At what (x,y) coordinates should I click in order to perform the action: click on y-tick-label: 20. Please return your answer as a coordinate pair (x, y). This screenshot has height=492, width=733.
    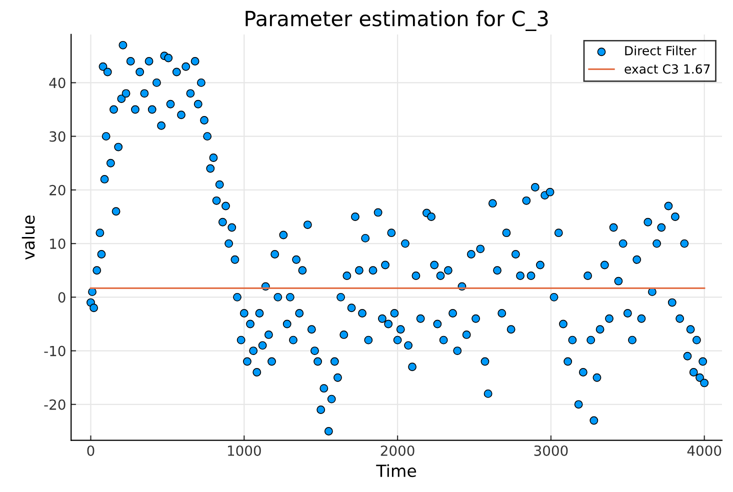
    Looking at the image, I should click on (58, 190).